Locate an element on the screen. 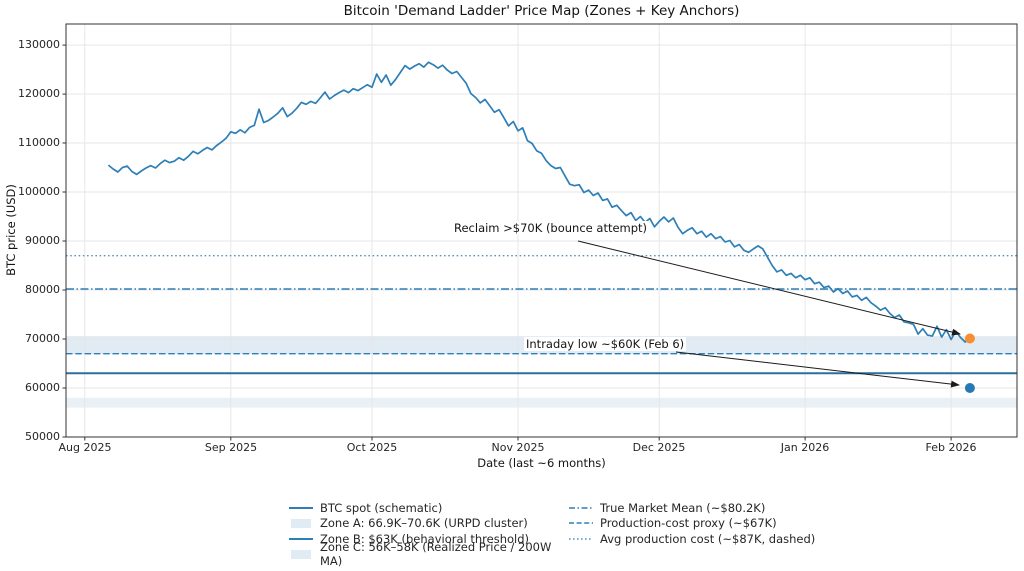 The width and height of the screenshot is (1024, 571). x-tick-label: Jan 2026 is located at coordinates (805, 447).